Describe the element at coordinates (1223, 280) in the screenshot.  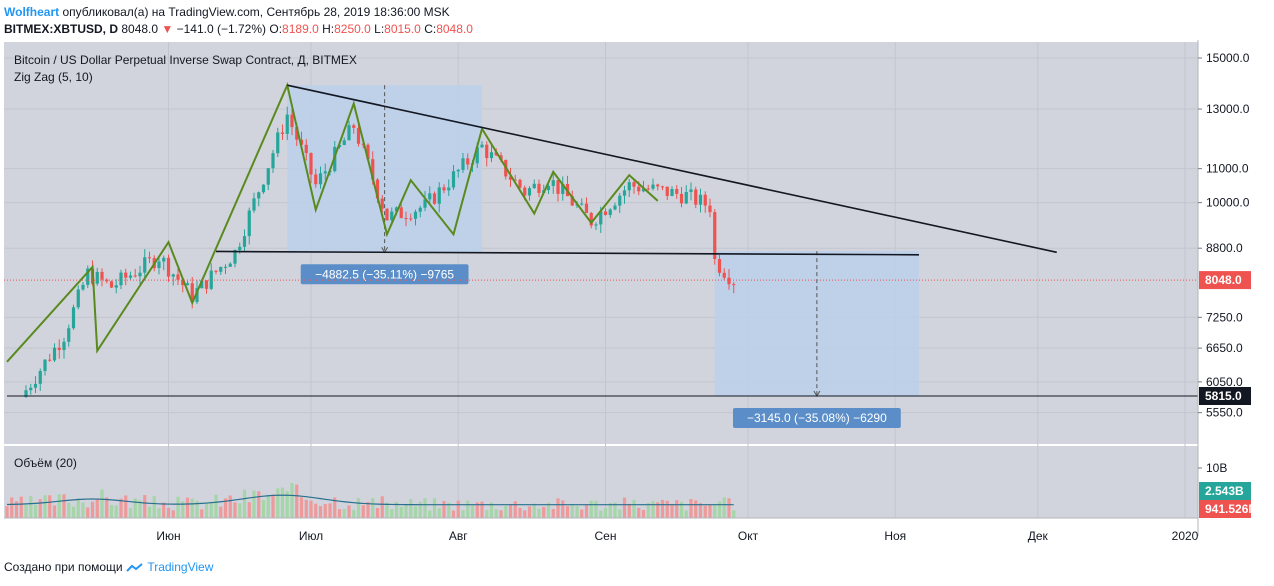
I see `last-price-label: 8048.0` at that location.